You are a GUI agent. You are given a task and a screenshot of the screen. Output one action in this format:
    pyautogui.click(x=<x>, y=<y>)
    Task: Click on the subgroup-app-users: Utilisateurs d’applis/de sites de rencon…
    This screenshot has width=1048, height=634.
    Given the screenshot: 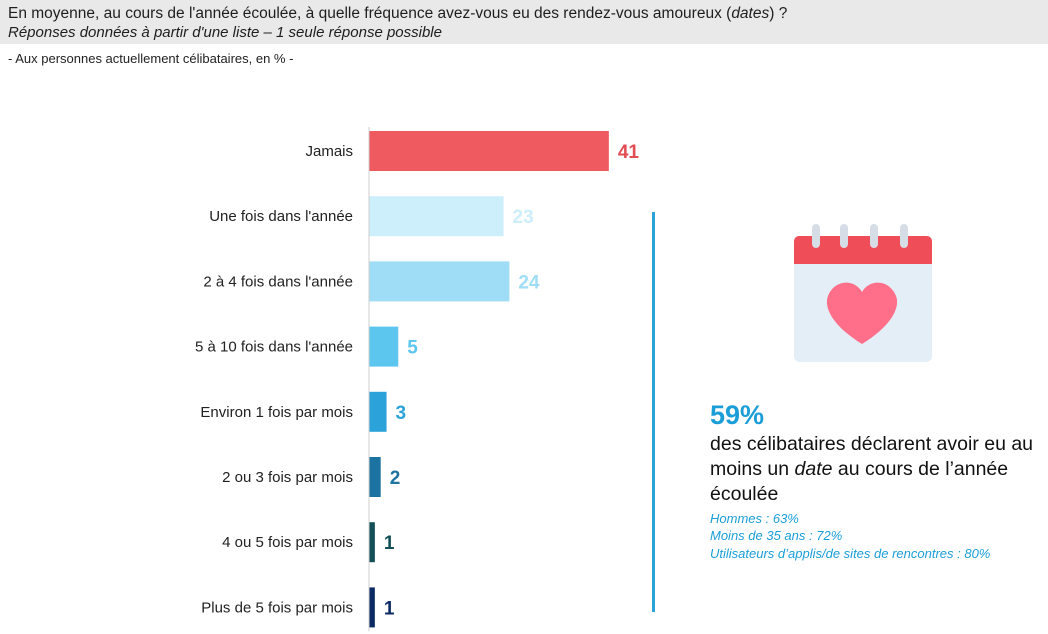 What is the action you would take?
    pyautogui.click(x=850, y=553)
    